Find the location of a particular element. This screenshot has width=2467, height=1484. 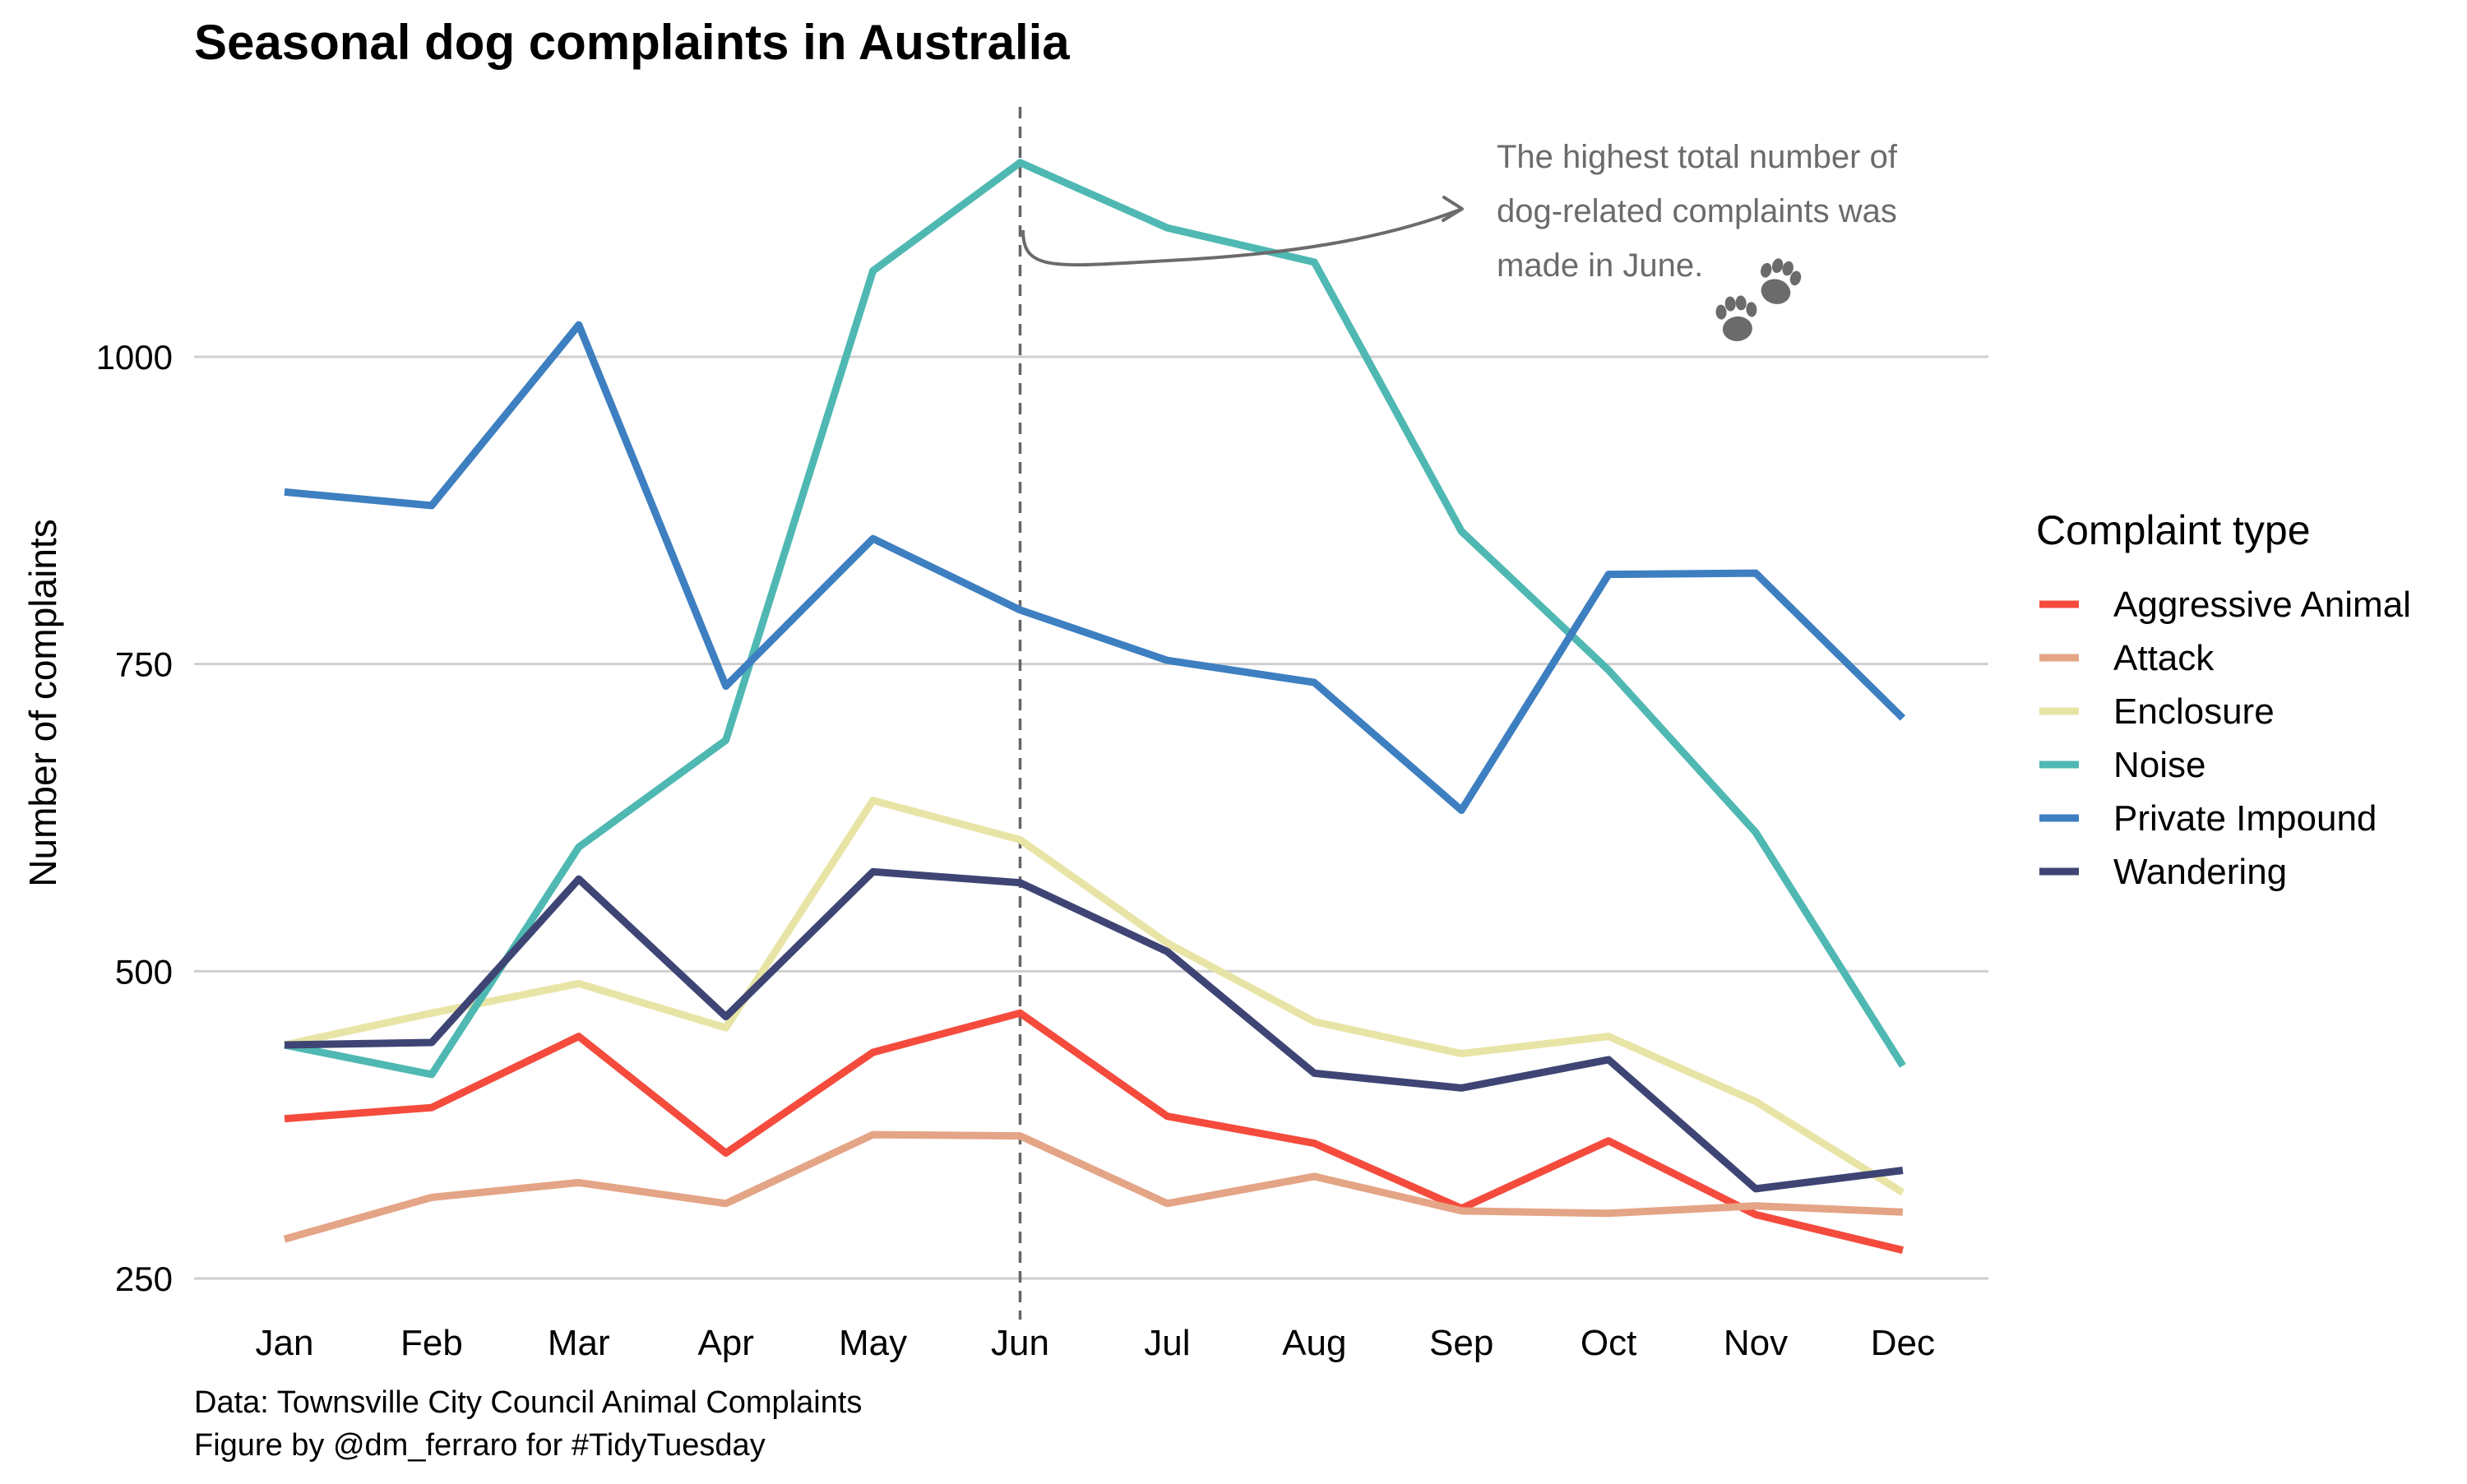

annotation-arrow is located at coordinates (1242, 237).